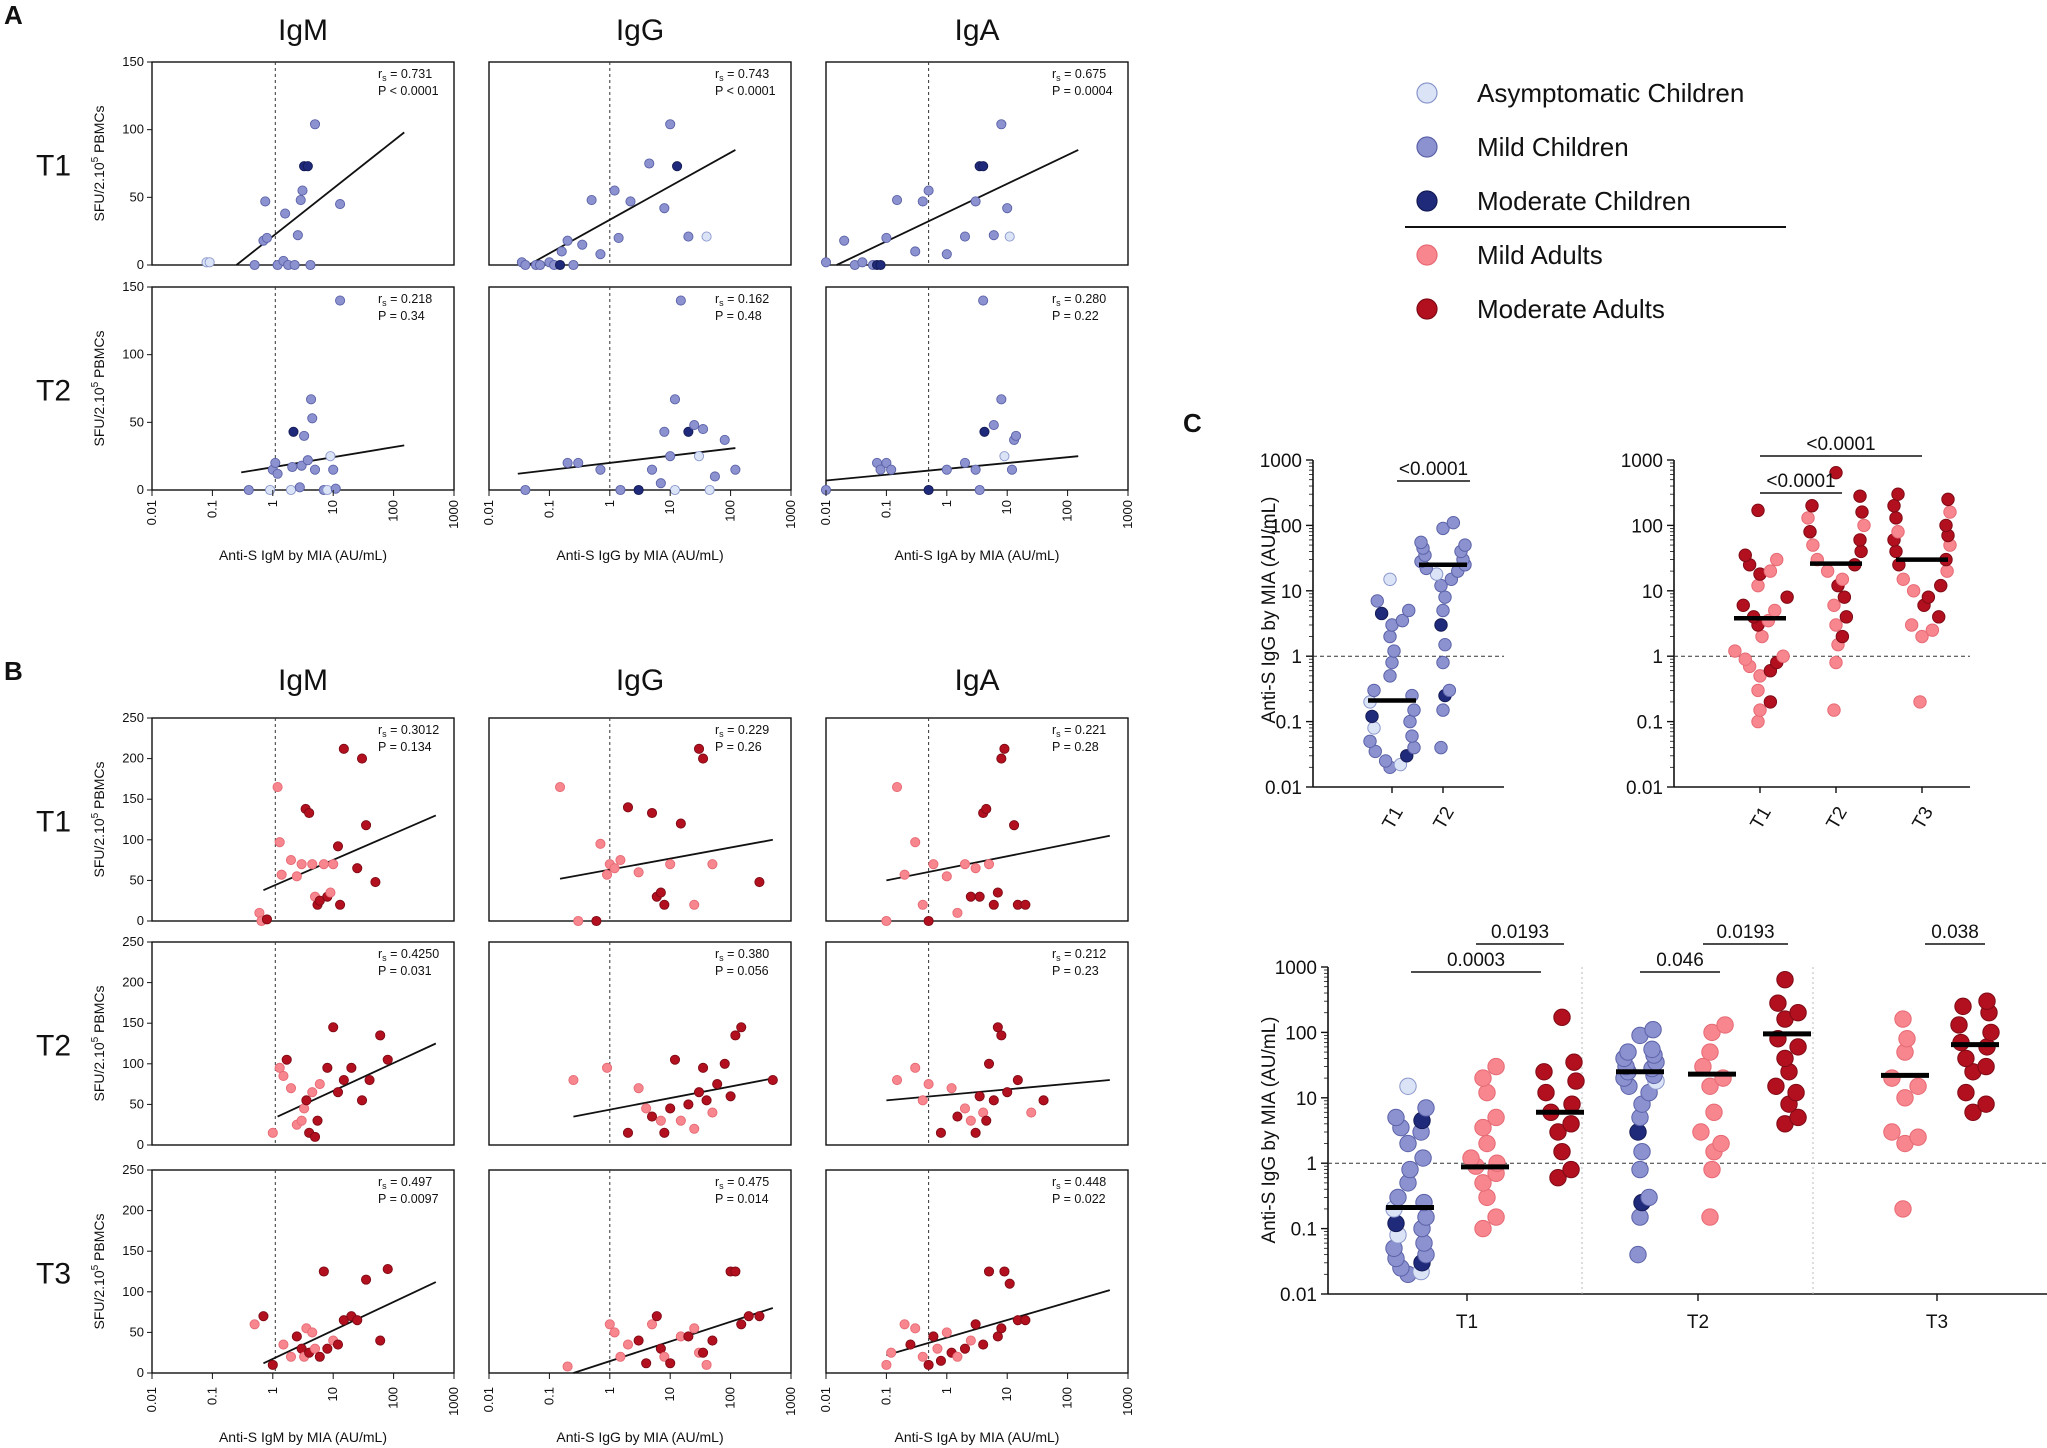  Describe the element at coordinates (303, 163) in the screenshot. I see `plot-frame` at that location.